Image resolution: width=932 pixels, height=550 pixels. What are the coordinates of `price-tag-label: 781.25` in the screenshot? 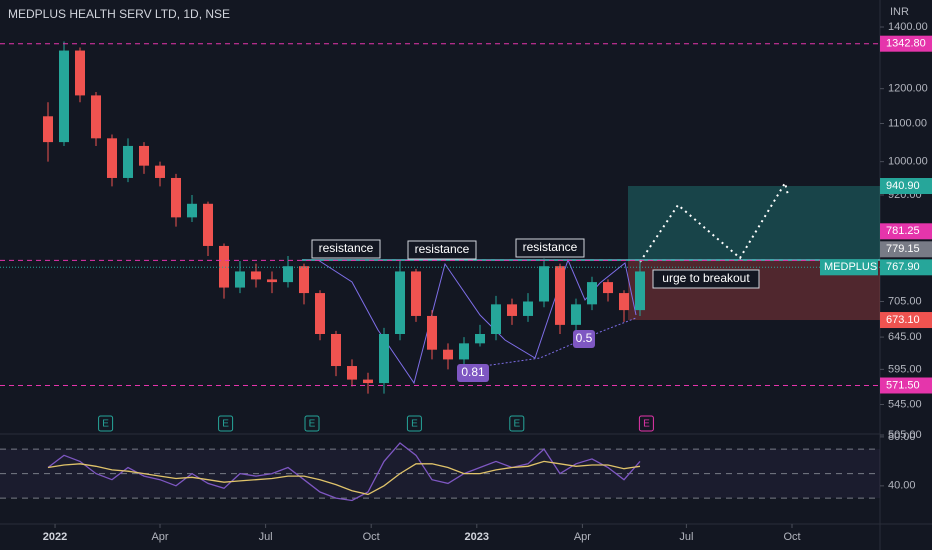 It's located at (903, 231).